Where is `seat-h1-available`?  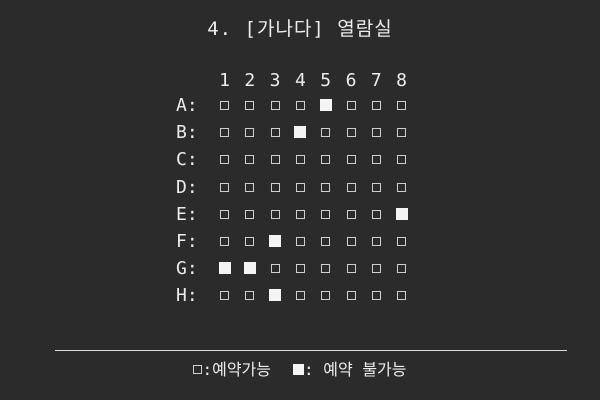 seat-h1-available is located at coordinates (224, 296).